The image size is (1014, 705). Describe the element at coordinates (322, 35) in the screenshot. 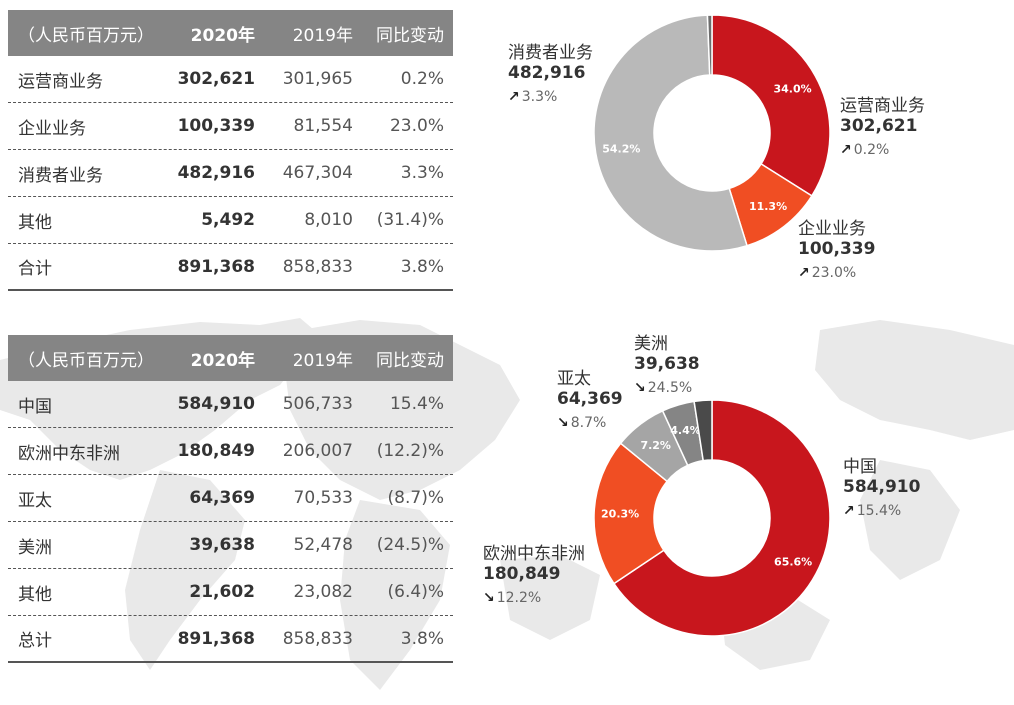

I see `col-header-2019: 2019年` at that location.